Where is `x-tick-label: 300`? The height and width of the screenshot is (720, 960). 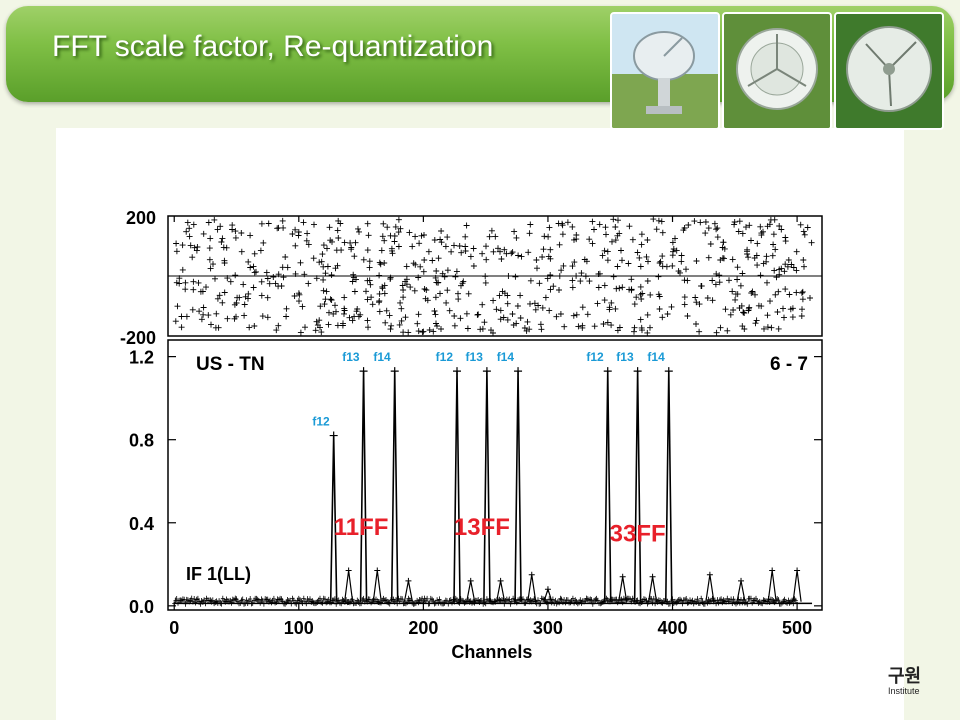 x-tick-label: 300 is located at coordinates (548, 628).